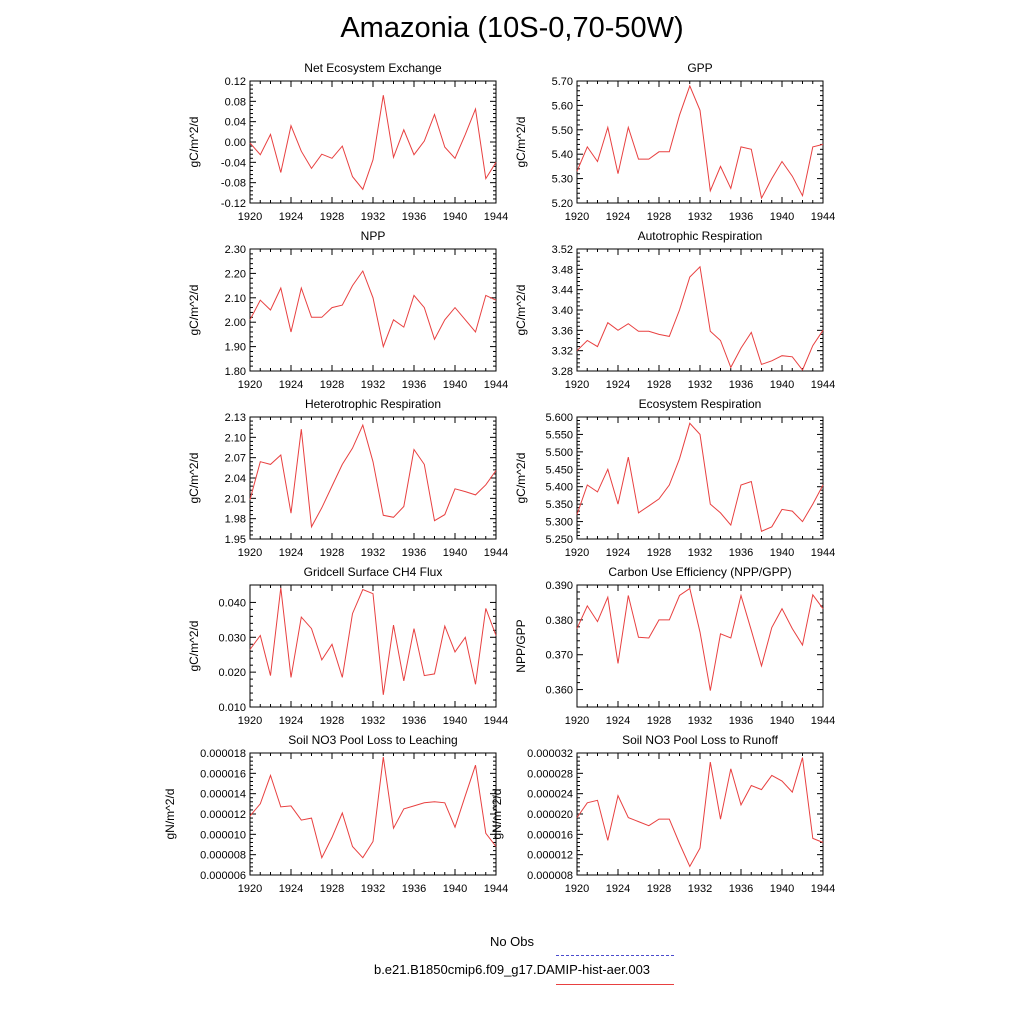 This screenshot has height=1024, width=1024. What do you see at coordinates (235, 323) in the screenshot?
I see `panel-3-ytick-label: 2.00` at bounding box center [235, 323].